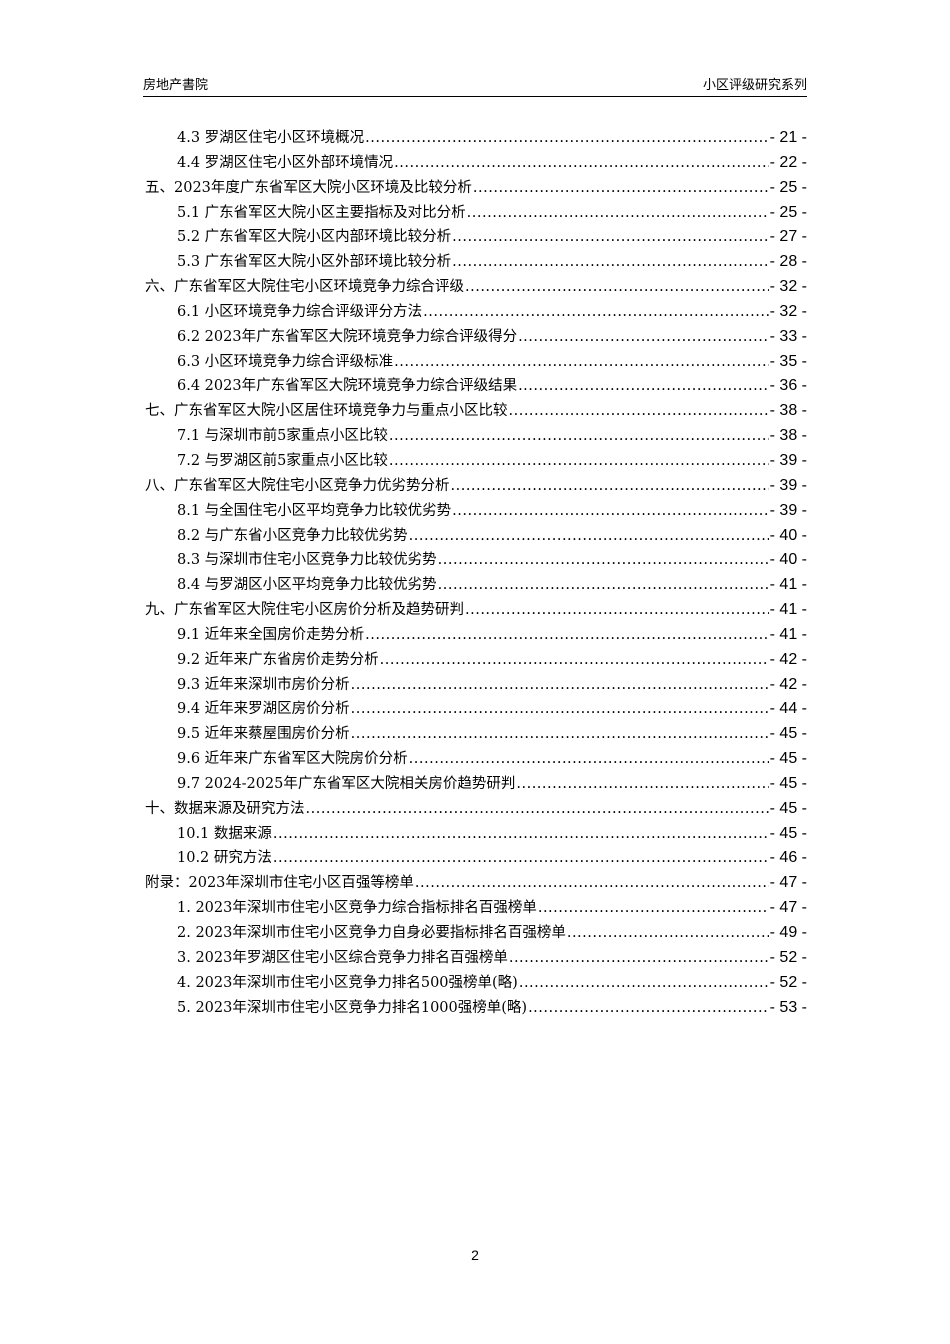 The image size is (950, 1344). Describe the element at coordinates (476, 834) in the screenshot. I see `toc-entry: 10.1 数据来源 - 45 -` at that location.